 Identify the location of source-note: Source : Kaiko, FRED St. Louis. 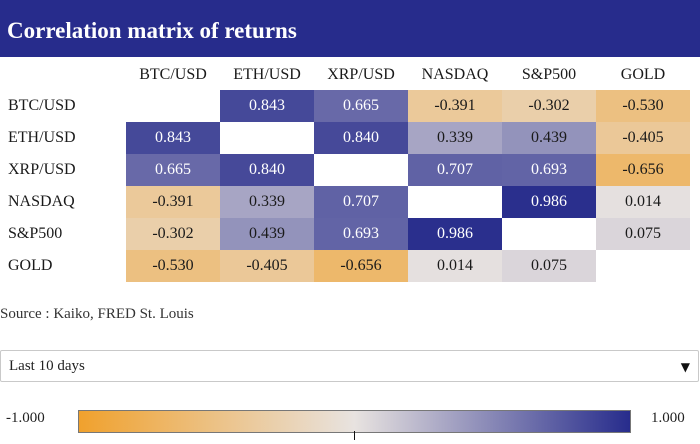
(97, 314).